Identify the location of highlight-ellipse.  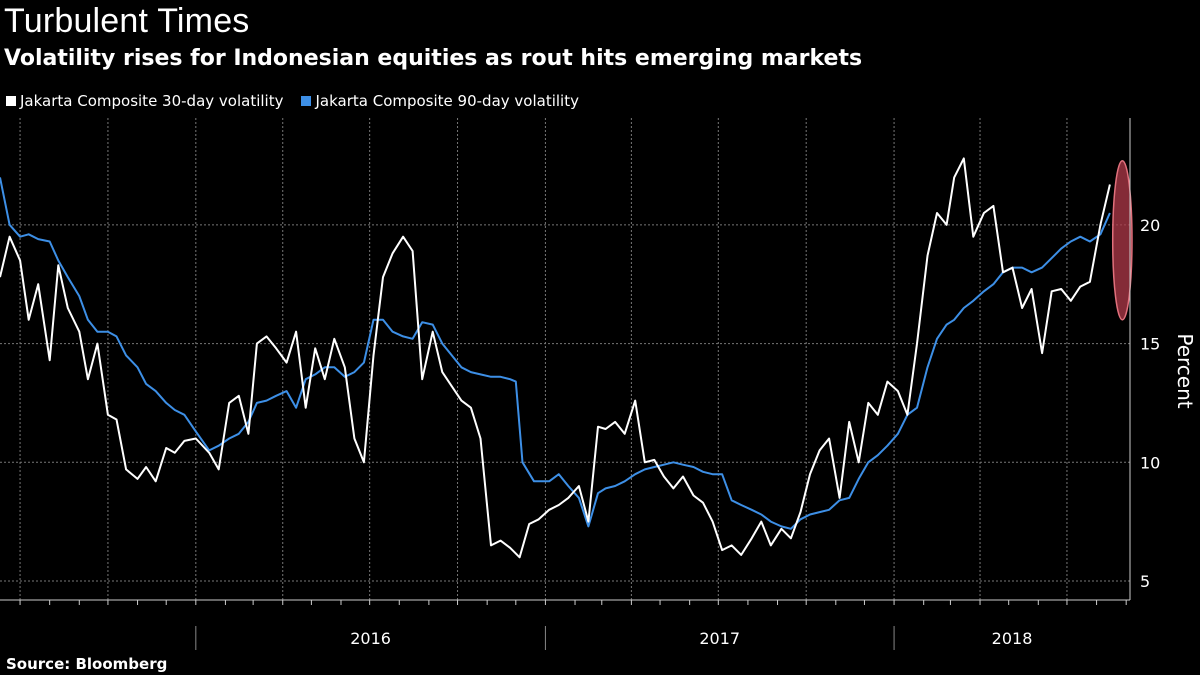
(1122, 240).